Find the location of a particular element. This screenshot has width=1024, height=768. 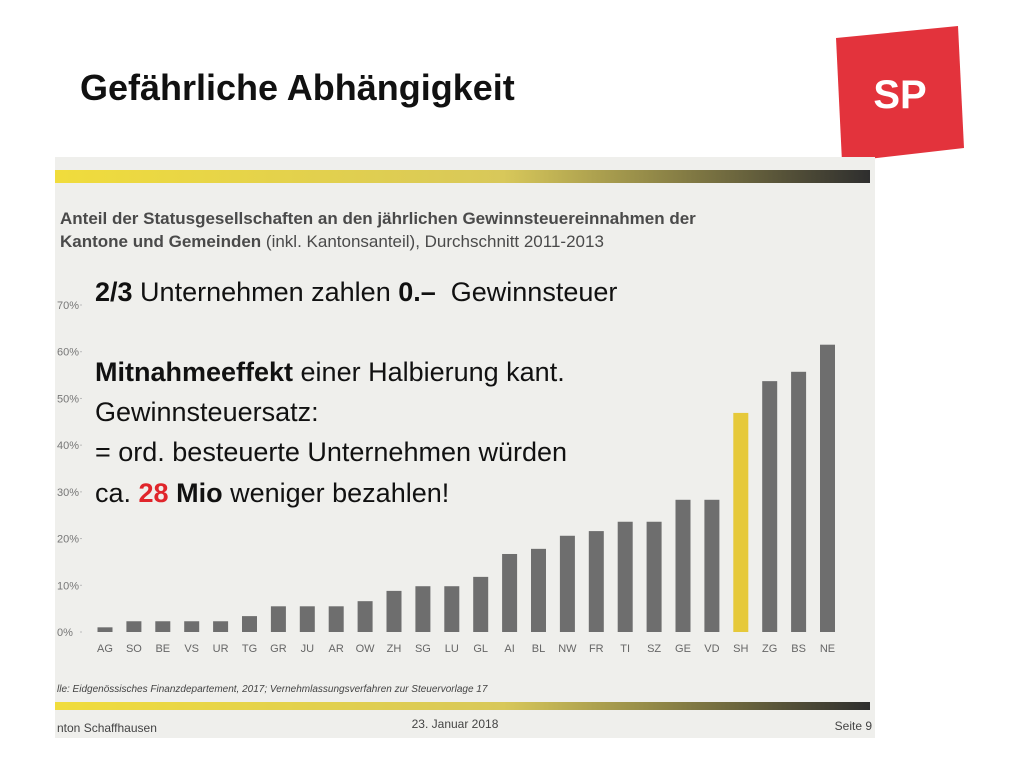

x-tick-label: GR is located at coordinates (278, 649).